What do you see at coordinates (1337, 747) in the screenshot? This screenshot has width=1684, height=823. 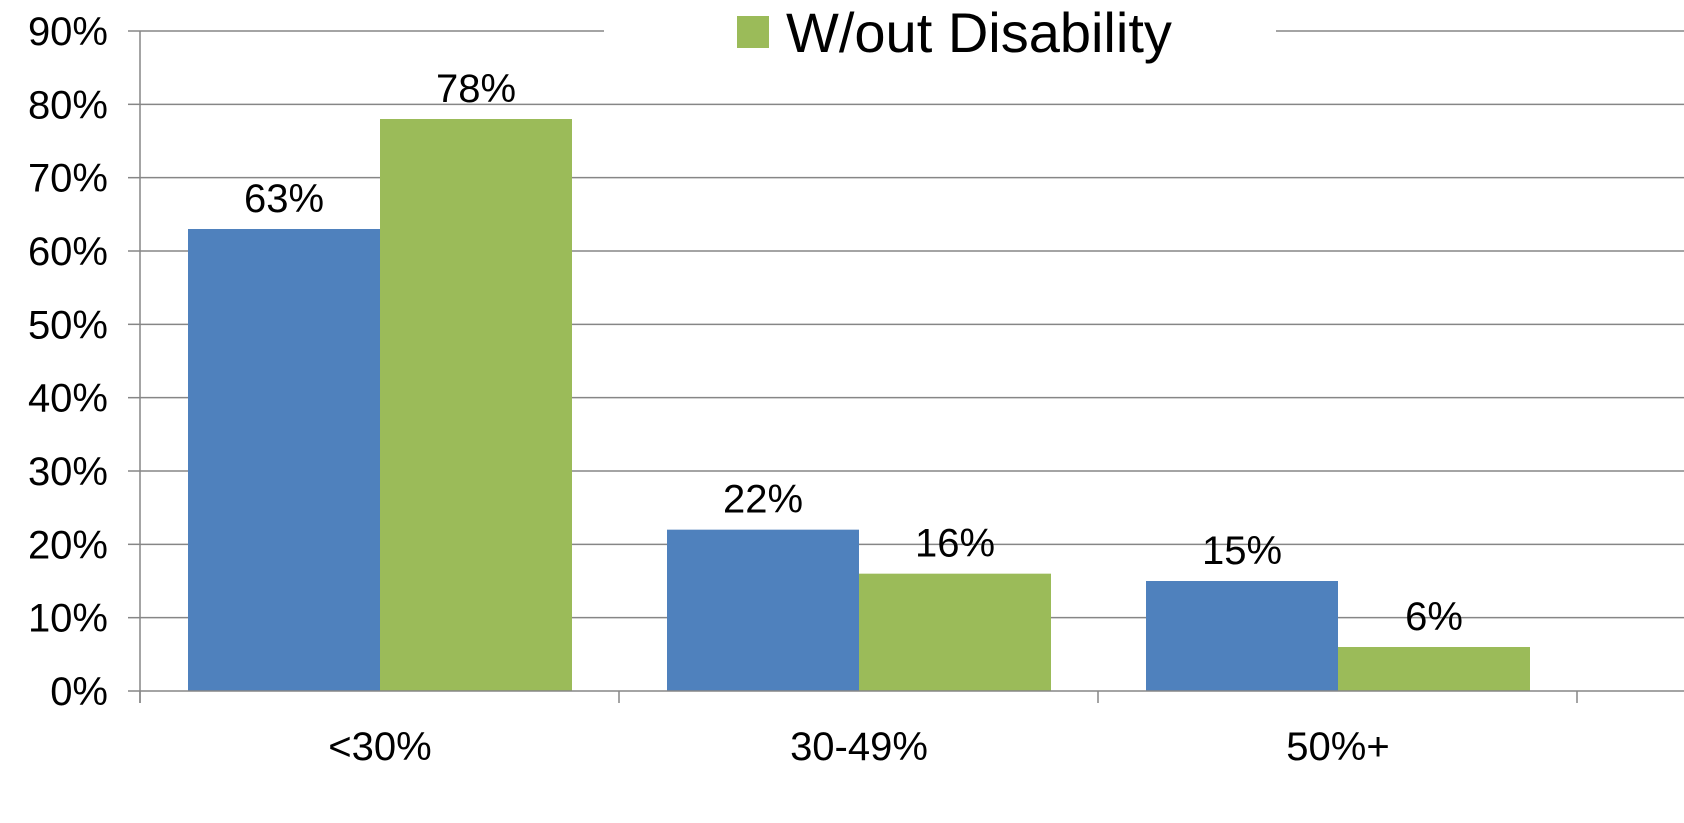 I see `x-tick-label: 50%+` at bounding box center [1337, 747].